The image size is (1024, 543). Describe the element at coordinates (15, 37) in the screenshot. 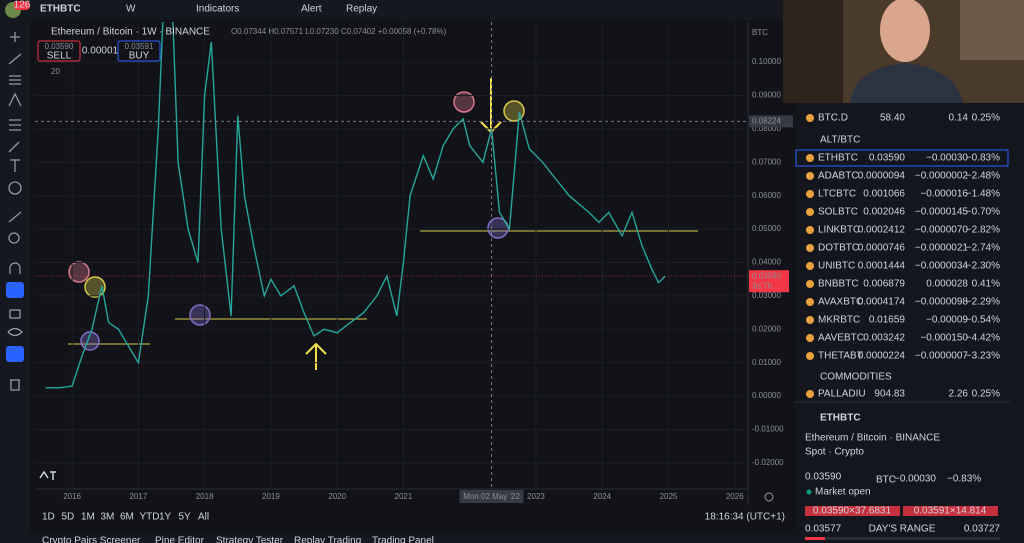

I see `tool-crosshair` at that location.